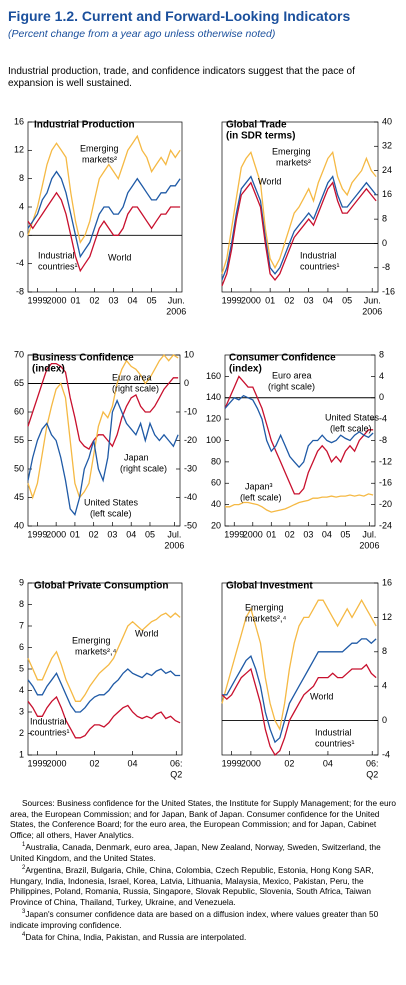  Describe the element at coordinates (260, 136) in the screenshot. I see `panel-subtitle: (in SDR terms)` at that location.